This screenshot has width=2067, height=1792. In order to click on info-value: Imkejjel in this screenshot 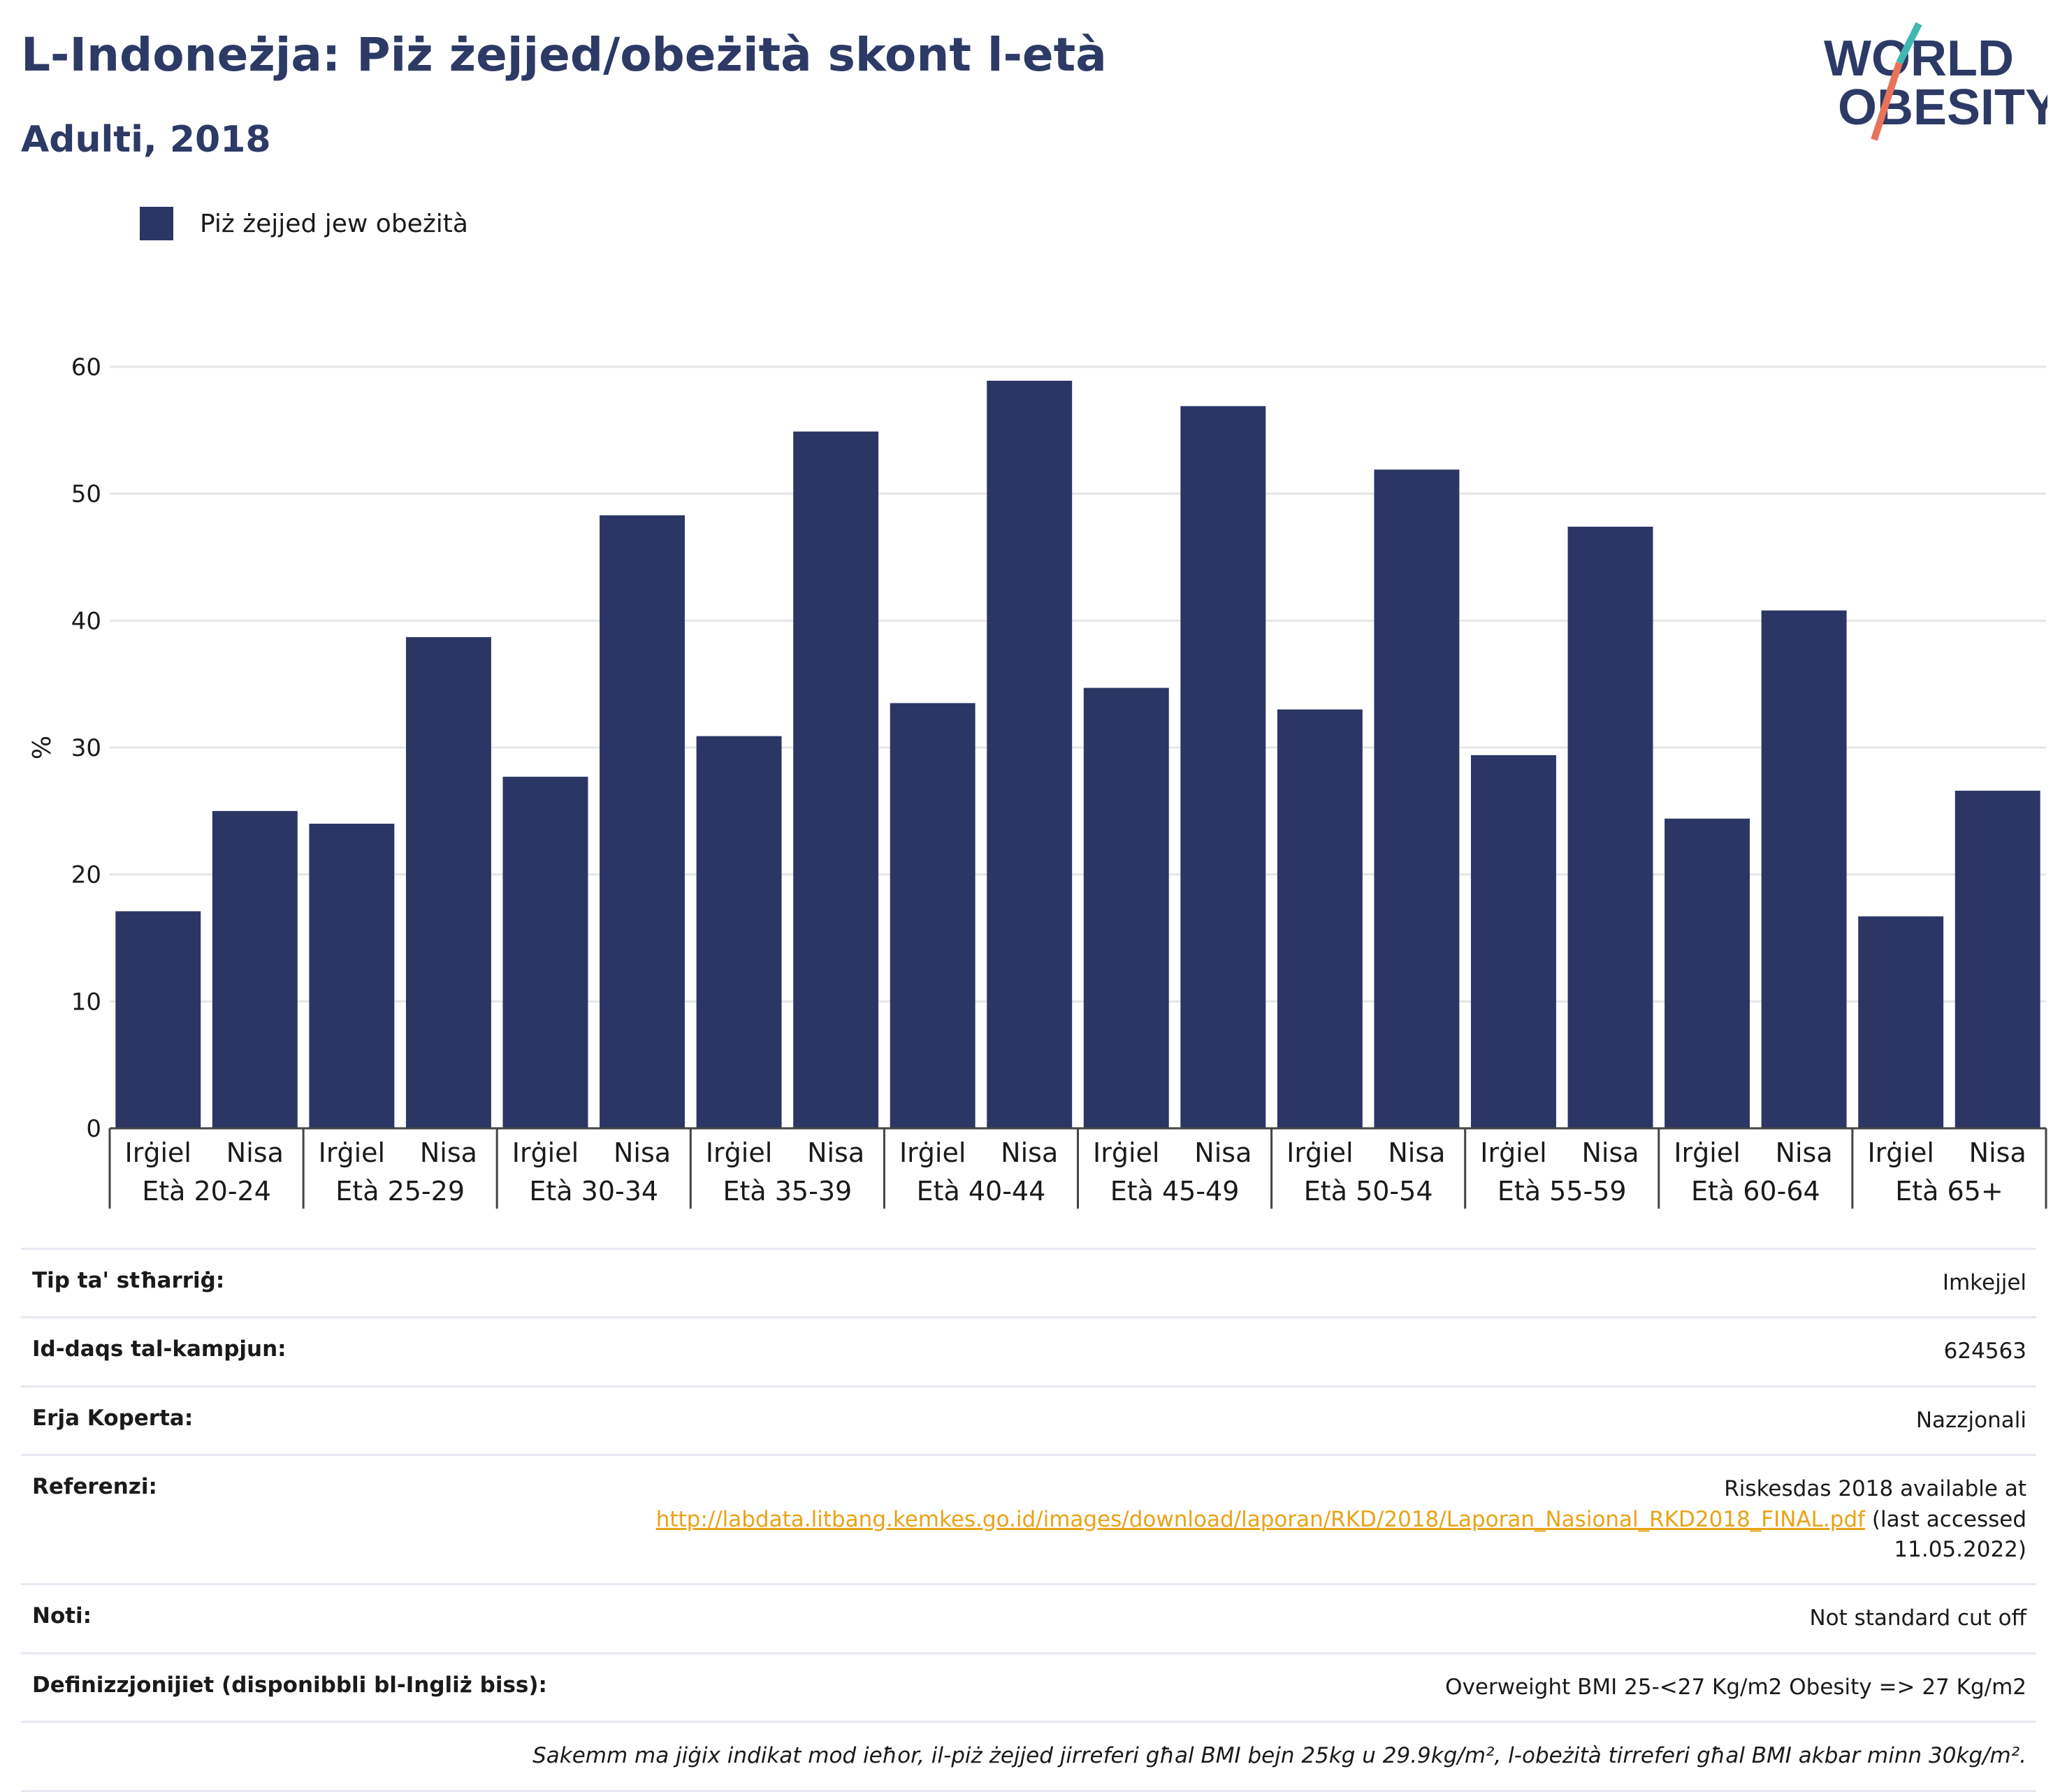, I will do `click(1984, 1283)`.